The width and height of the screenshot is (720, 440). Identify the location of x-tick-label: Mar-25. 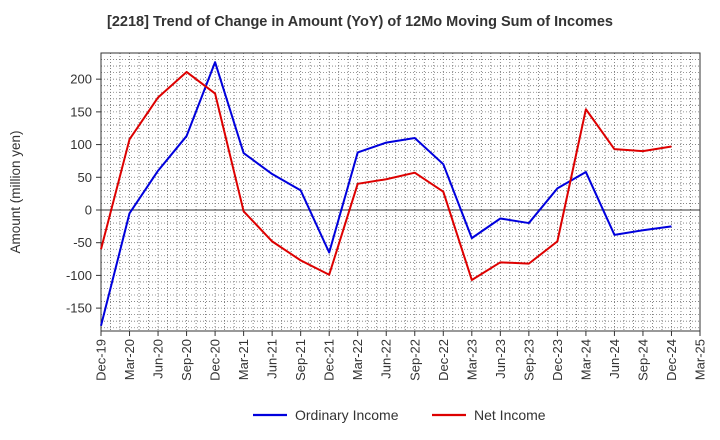
(700, 359).